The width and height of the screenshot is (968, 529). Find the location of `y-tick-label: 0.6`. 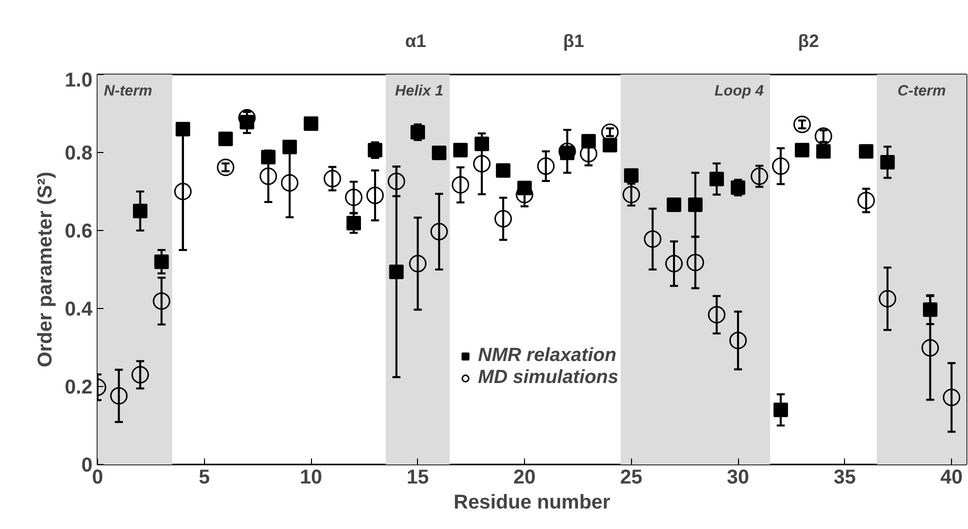

y-tick-label: 0.6 is located at coordinates (78, 231).